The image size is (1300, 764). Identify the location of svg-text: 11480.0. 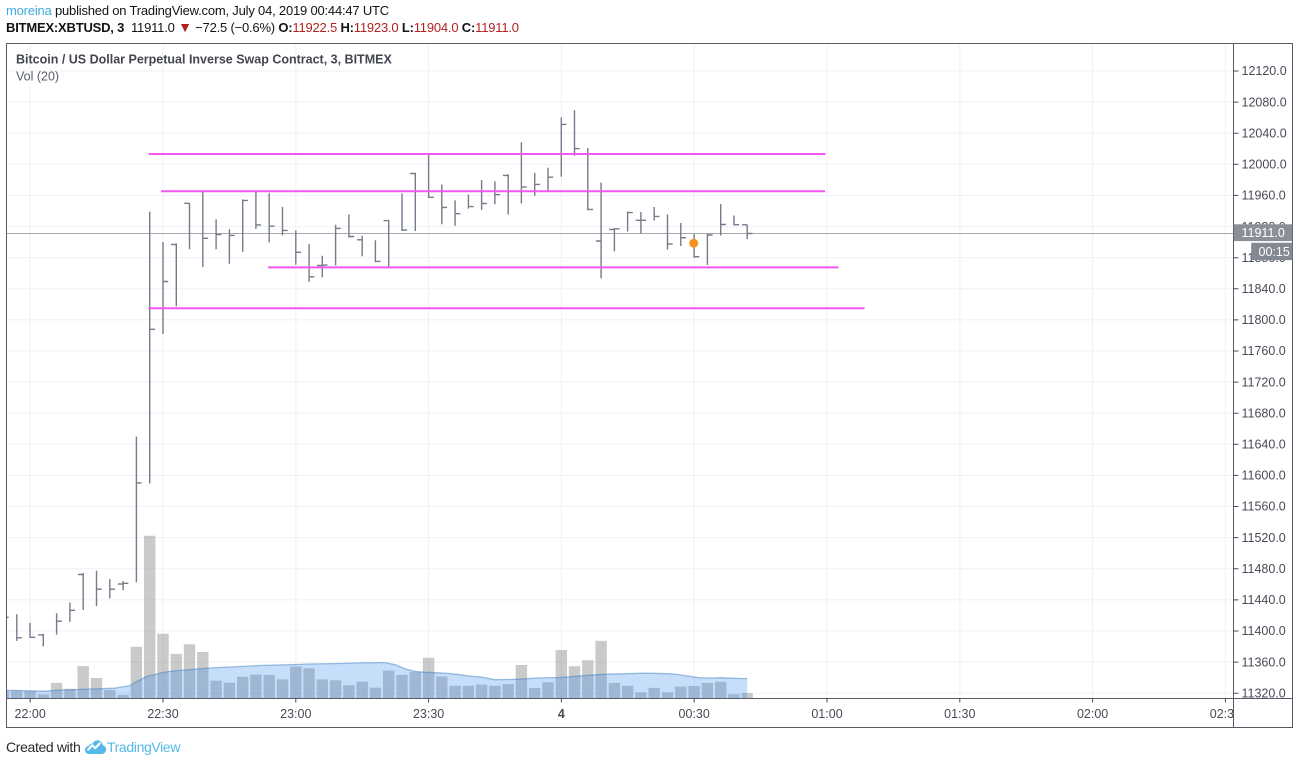
(1264, 569).